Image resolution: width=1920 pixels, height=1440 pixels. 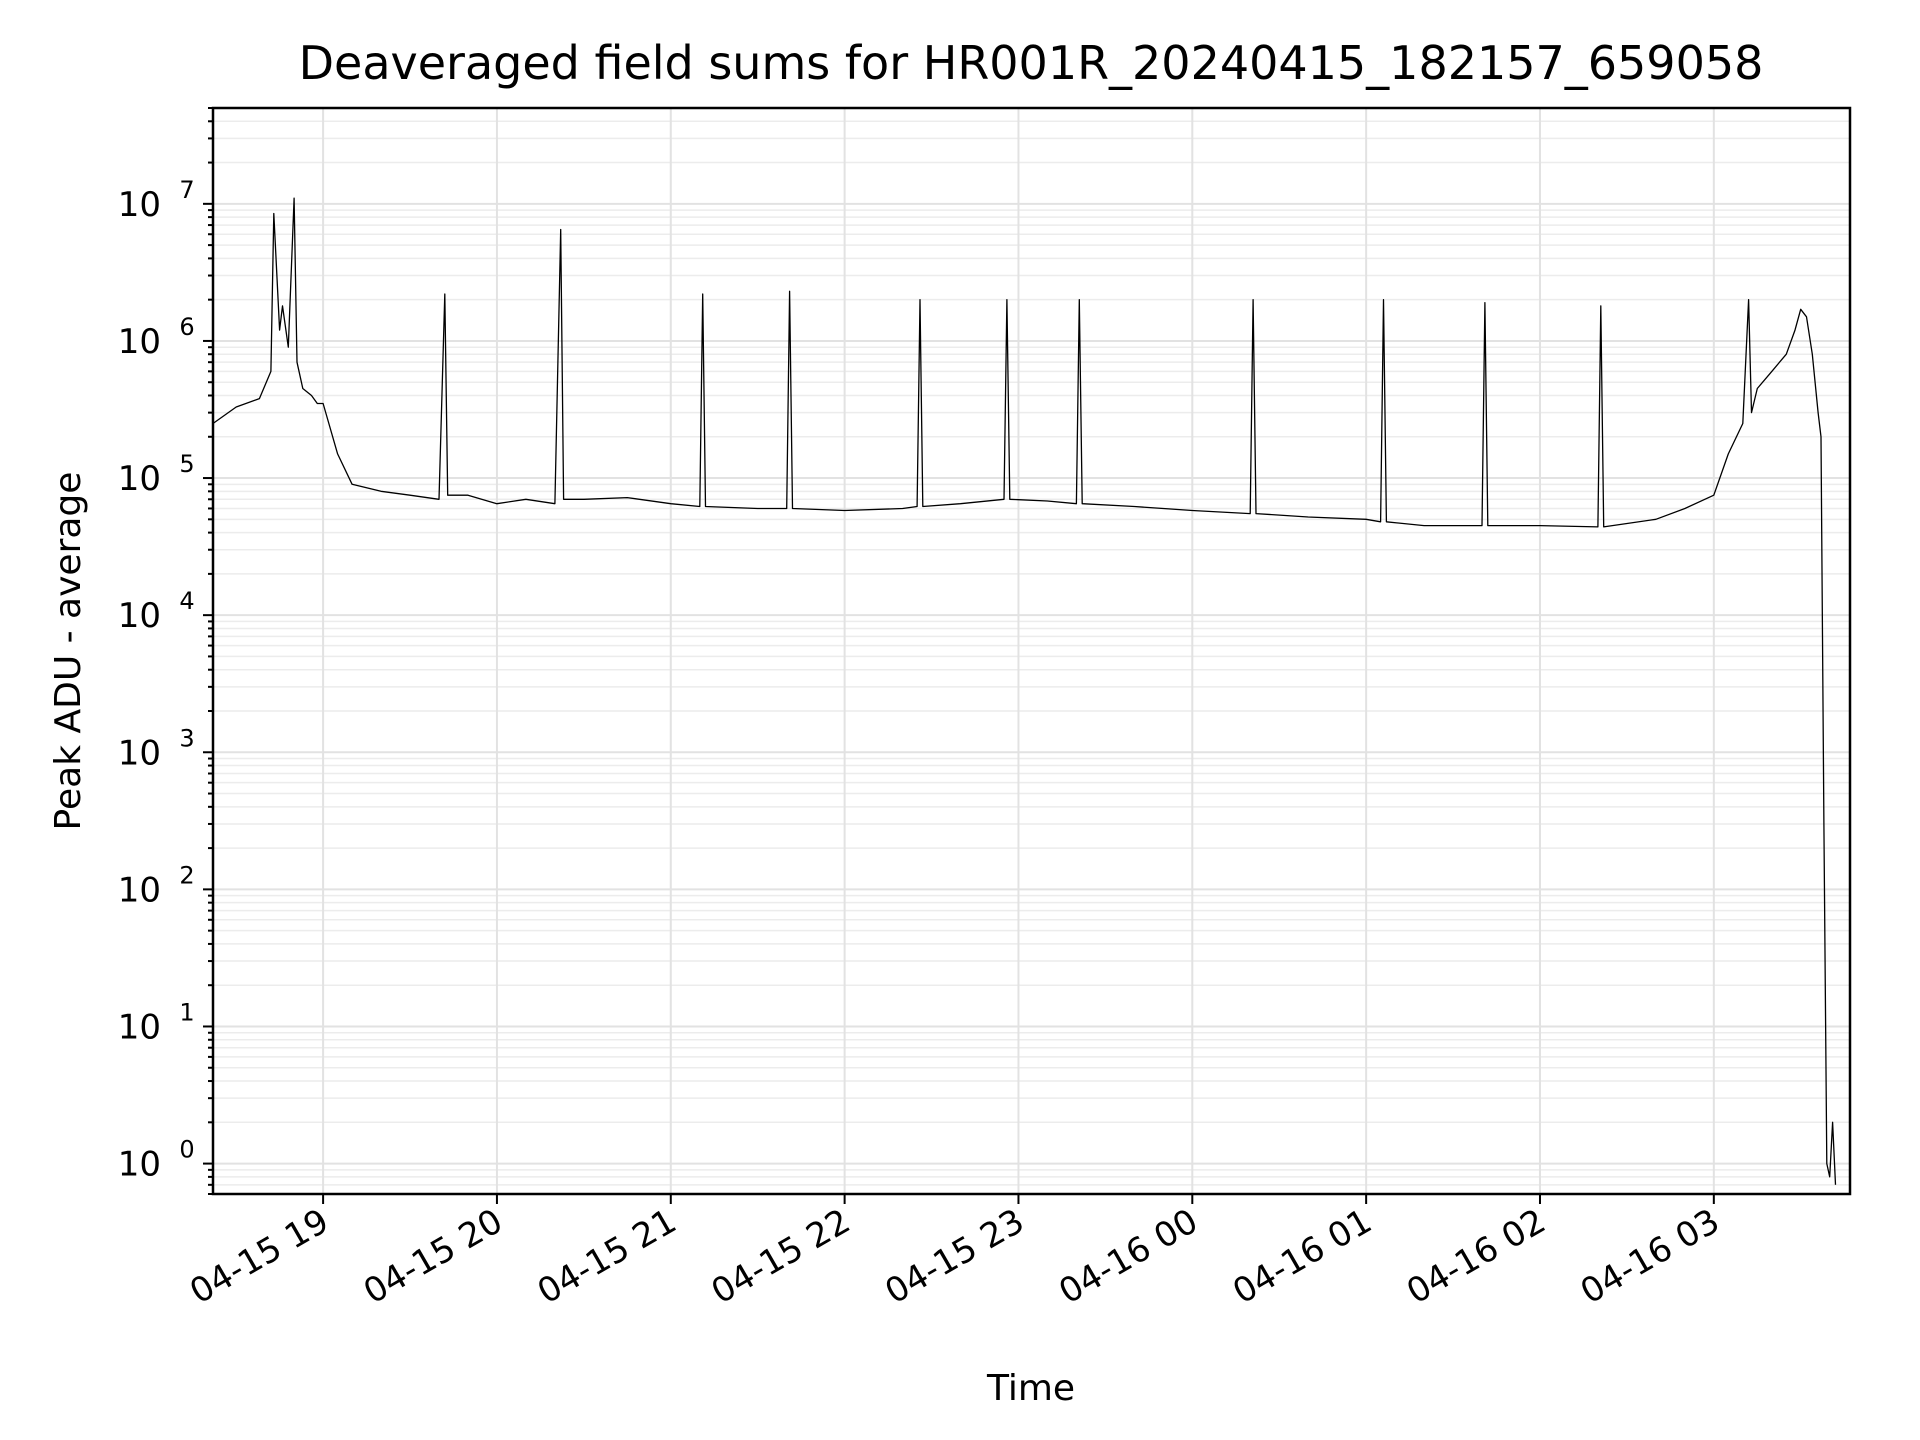 I want to click on y-tick-exponent: 6, so click(x=186, y=327).